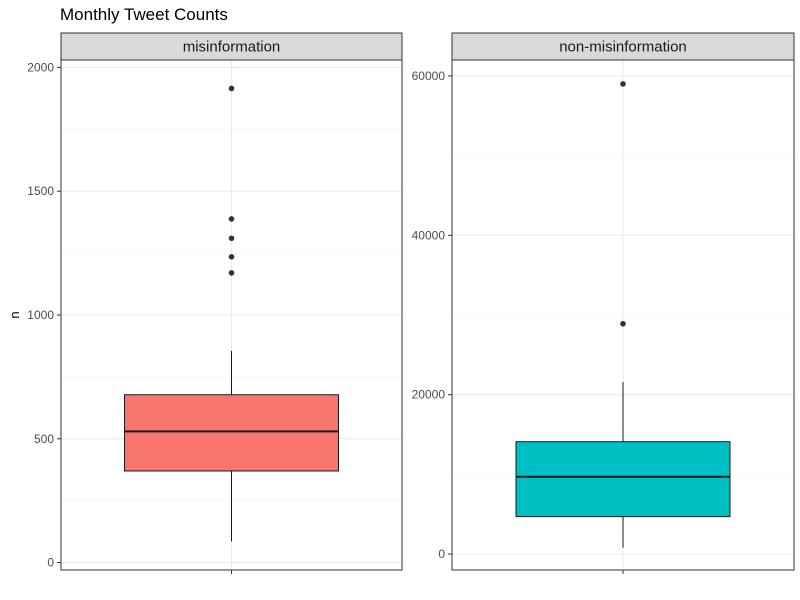 The image size is (800, 600). I want to click on y-tick-label: 60000, so click(429, 76).